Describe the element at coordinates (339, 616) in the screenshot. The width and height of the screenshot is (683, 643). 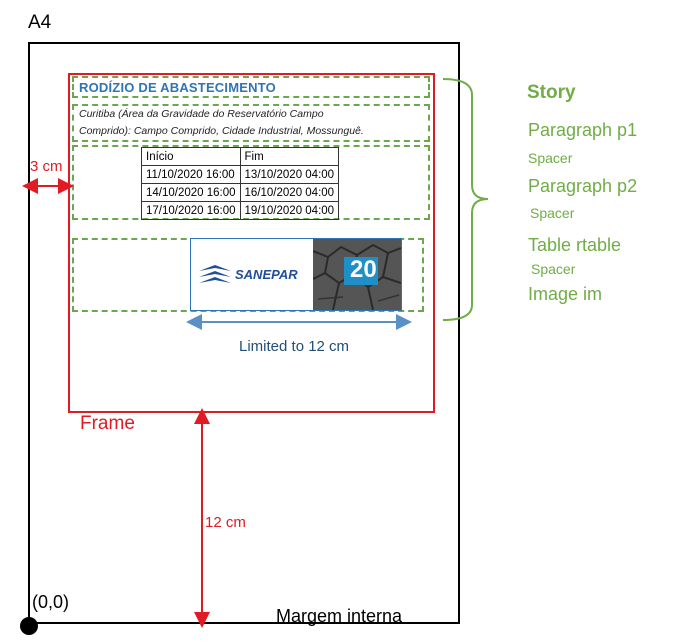
I see `inner-margin-label: Margem interna` at that location.